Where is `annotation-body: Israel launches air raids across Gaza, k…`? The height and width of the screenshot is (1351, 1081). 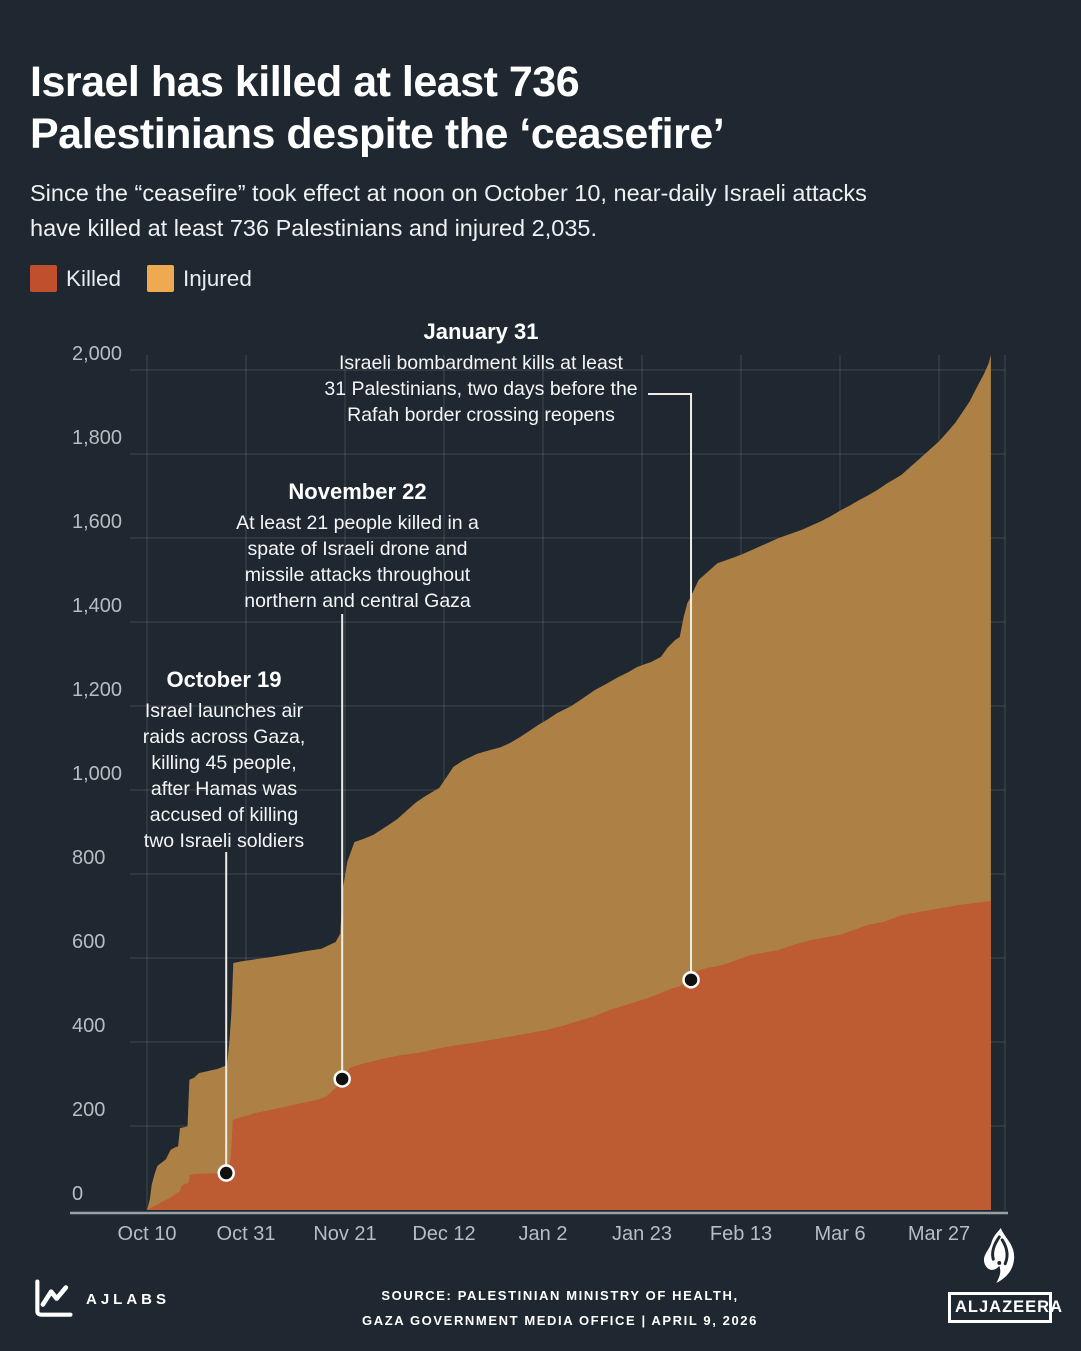 annotation-body: Israel launches air raids across Gaza, k… is located at coordinates (224, 776).